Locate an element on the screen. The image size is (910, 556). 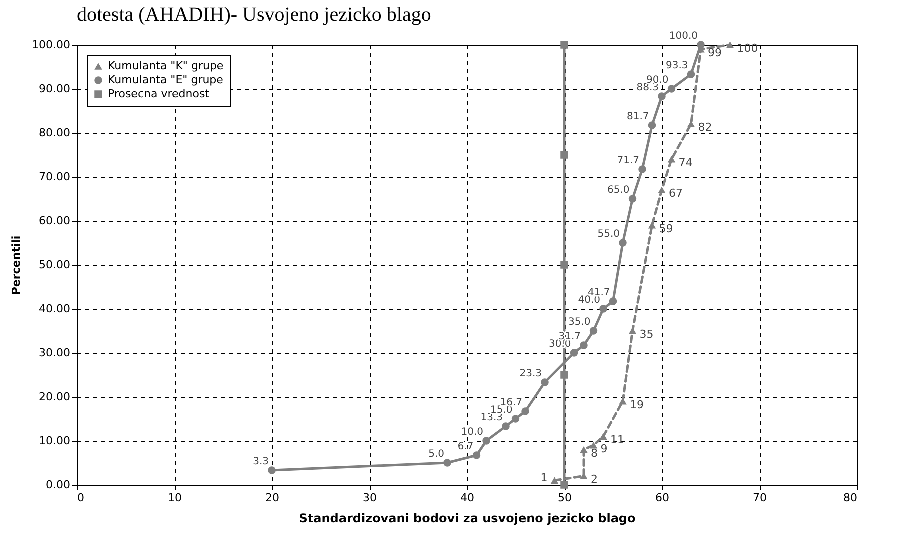
data-label: 93.3 is located at coordinates (677, 66).